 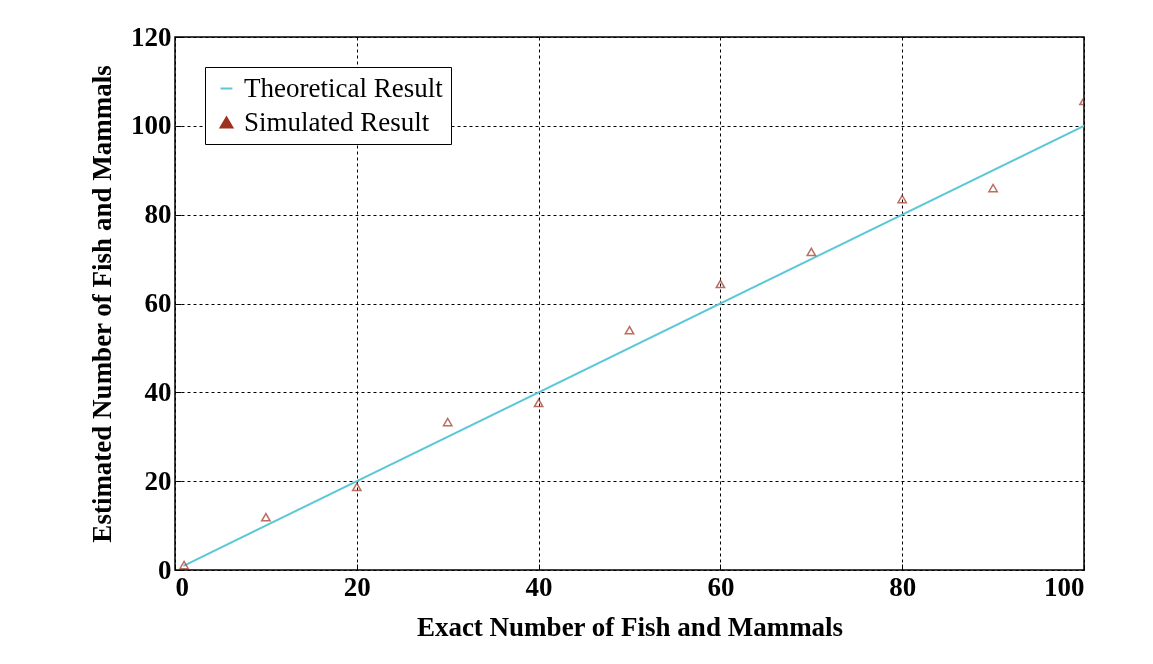 I want to click on x-tick-label: 100, so click(x=1064, y=586).